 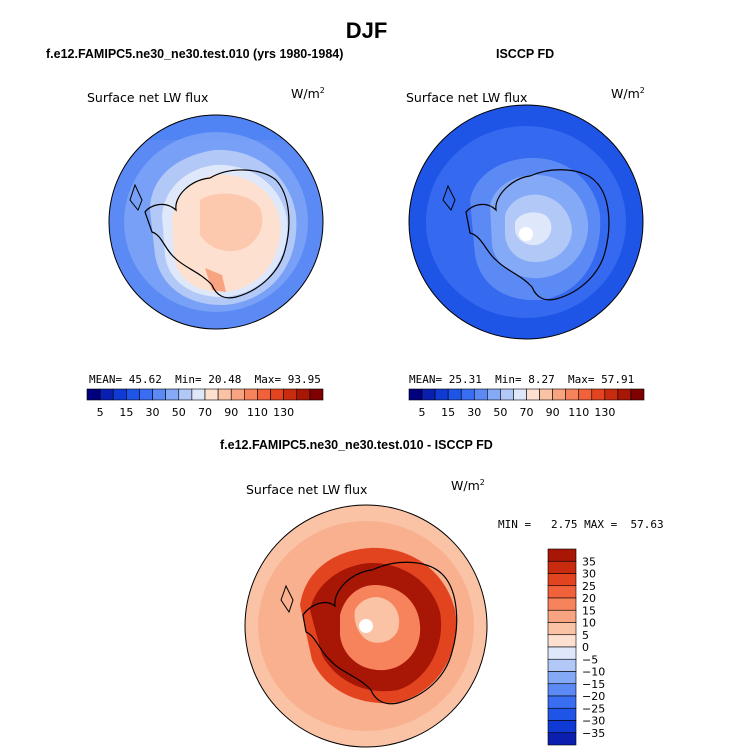 I want to click on map-model, so click(x=216, y=222).